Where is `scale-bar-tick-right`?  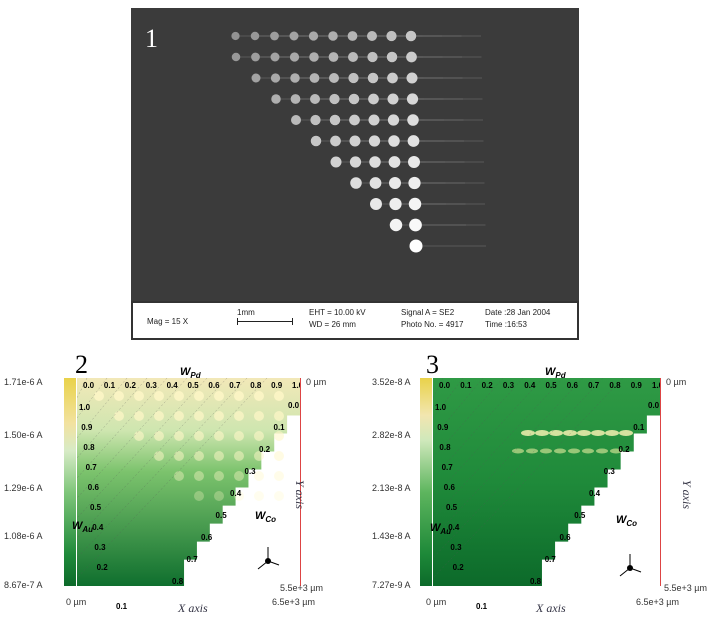
scale-bar-tick-right is located at coordinates (292, 321).